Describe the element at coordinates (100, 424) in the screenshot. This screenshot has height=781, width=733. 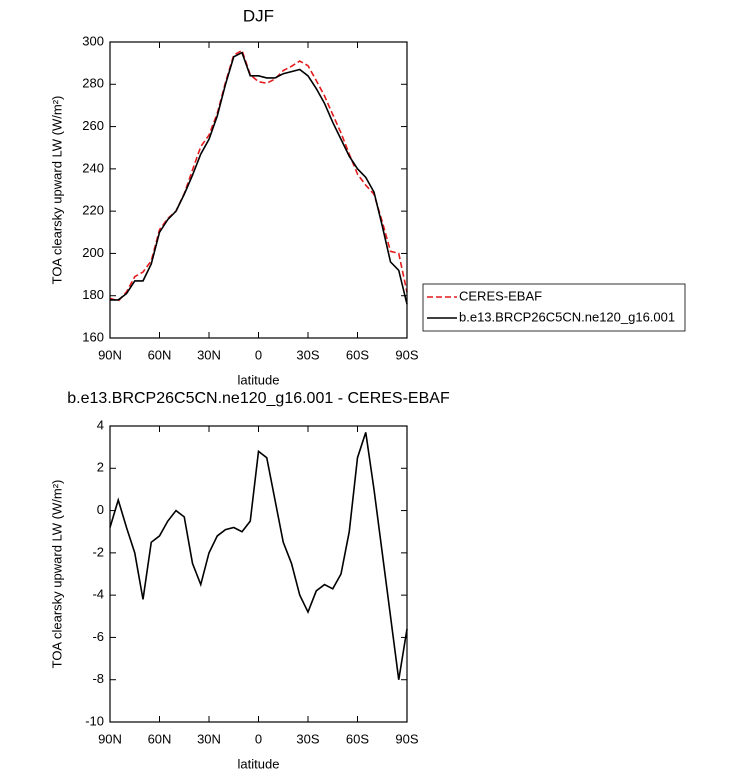
I see `y-tick-label: 4` at that location.